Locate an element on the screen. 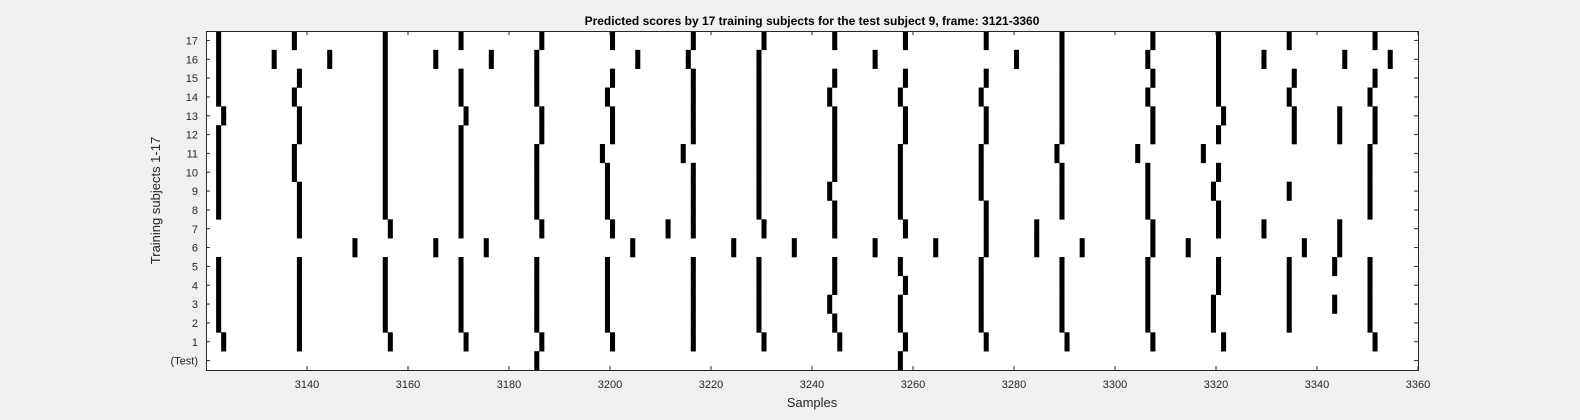 The width and height of the screenshot is (1580, 420). y-tick-label: 7 is located at coordinates (195, 230).